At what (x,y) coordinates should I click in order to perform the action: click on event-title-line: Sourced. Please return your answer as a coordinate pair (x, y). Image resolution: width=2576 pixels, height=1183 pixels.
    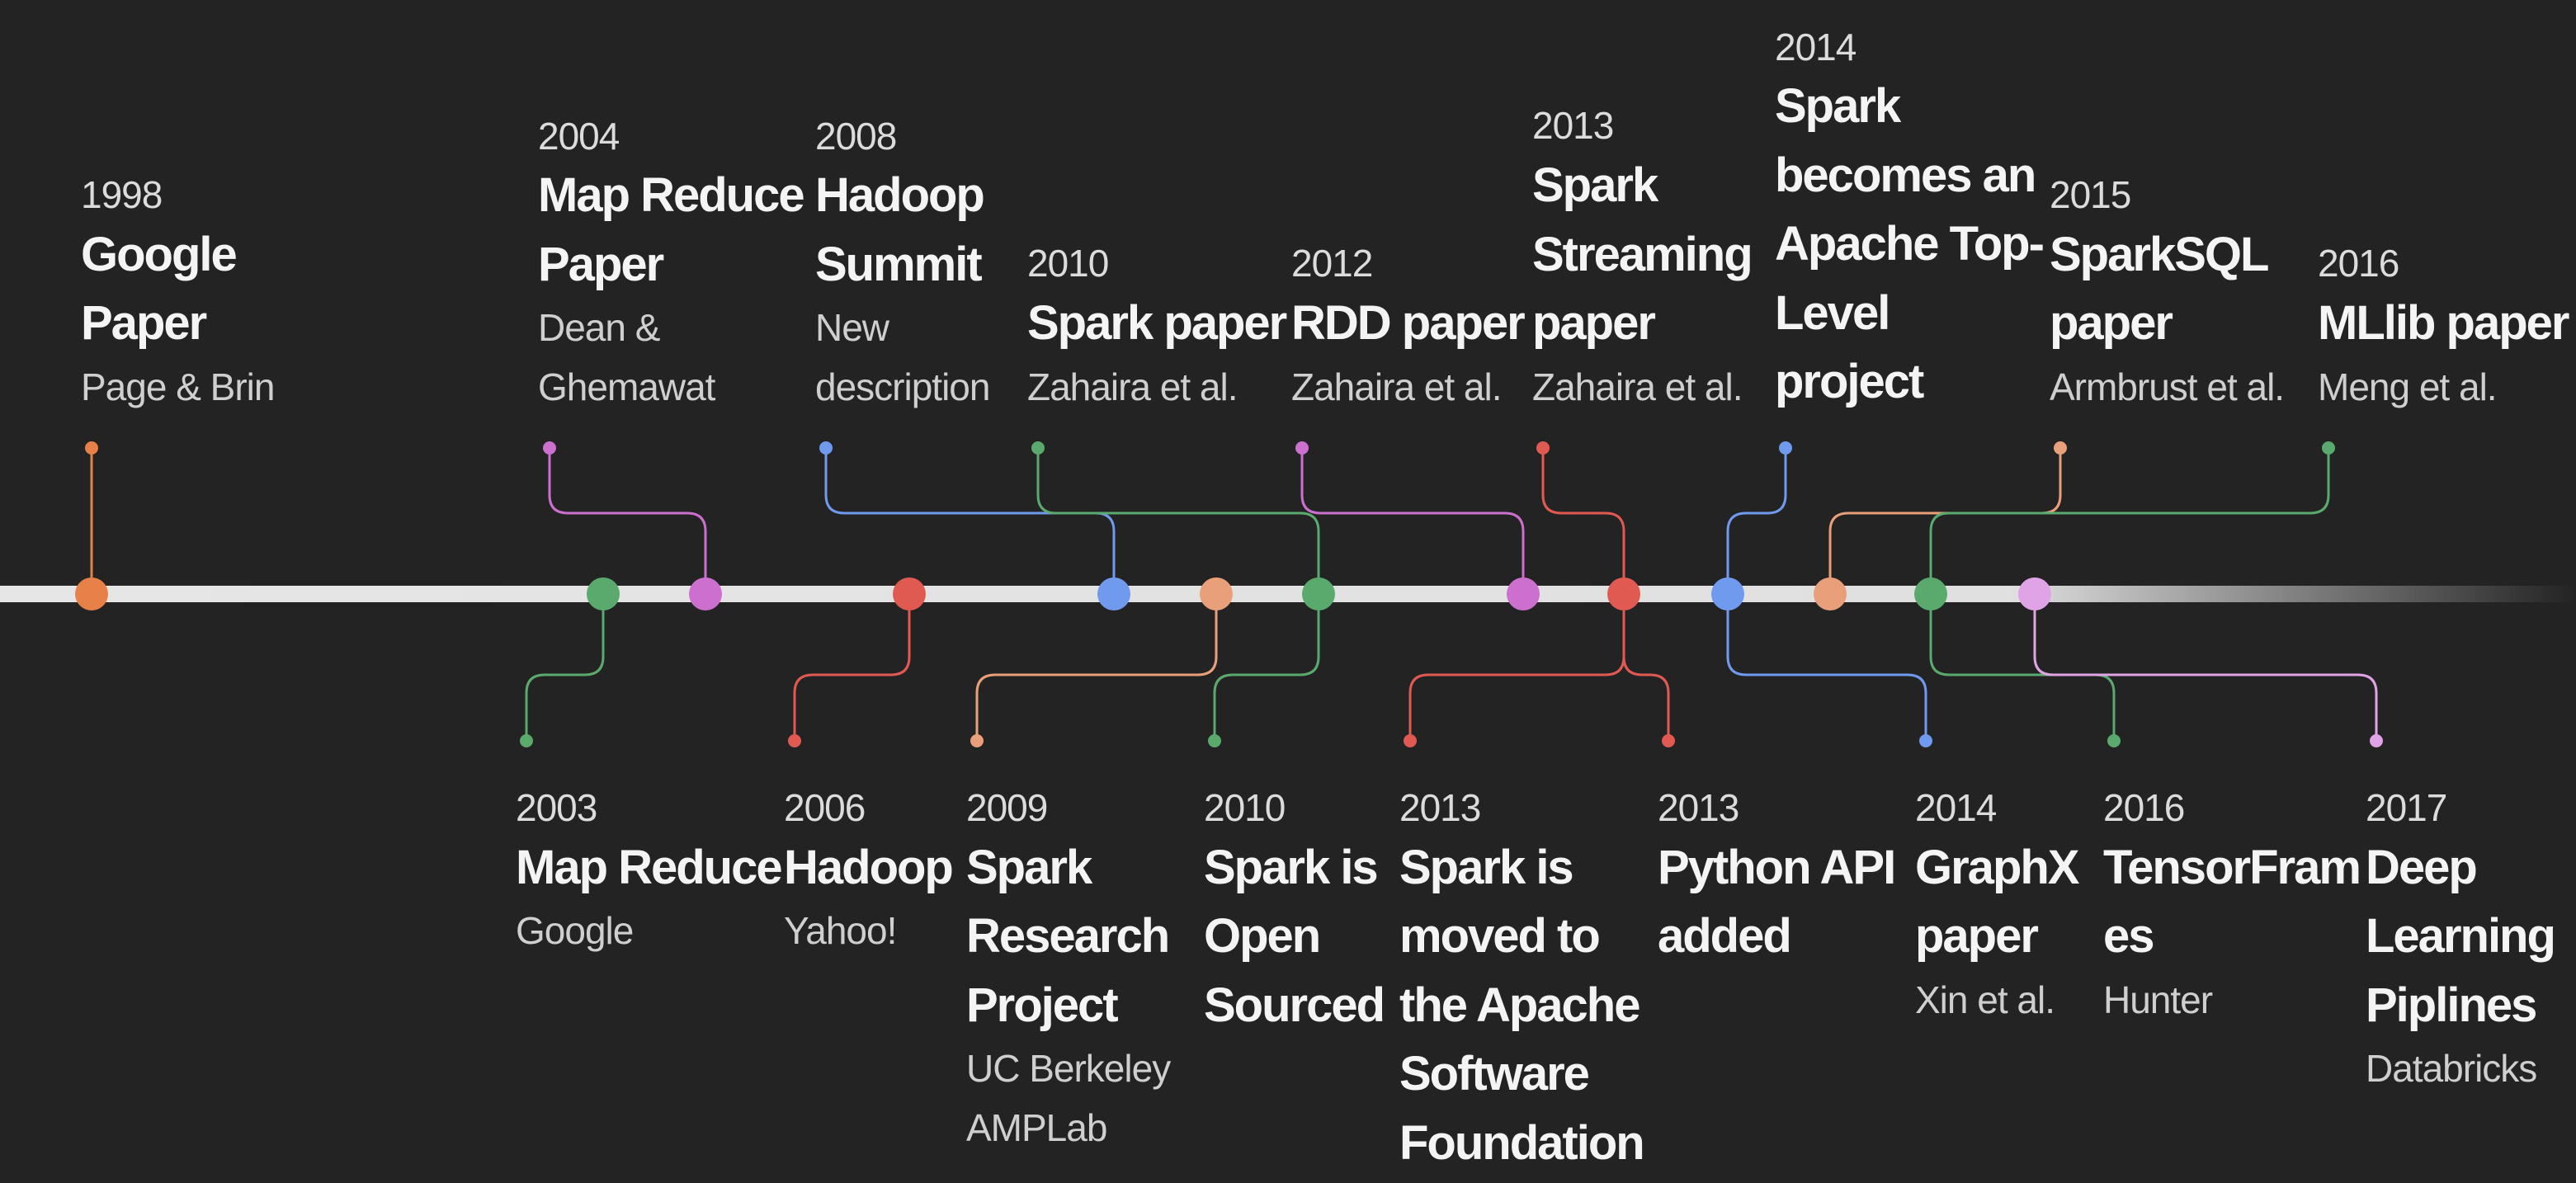
    Looking at the image, I should click on (1294, 1005).